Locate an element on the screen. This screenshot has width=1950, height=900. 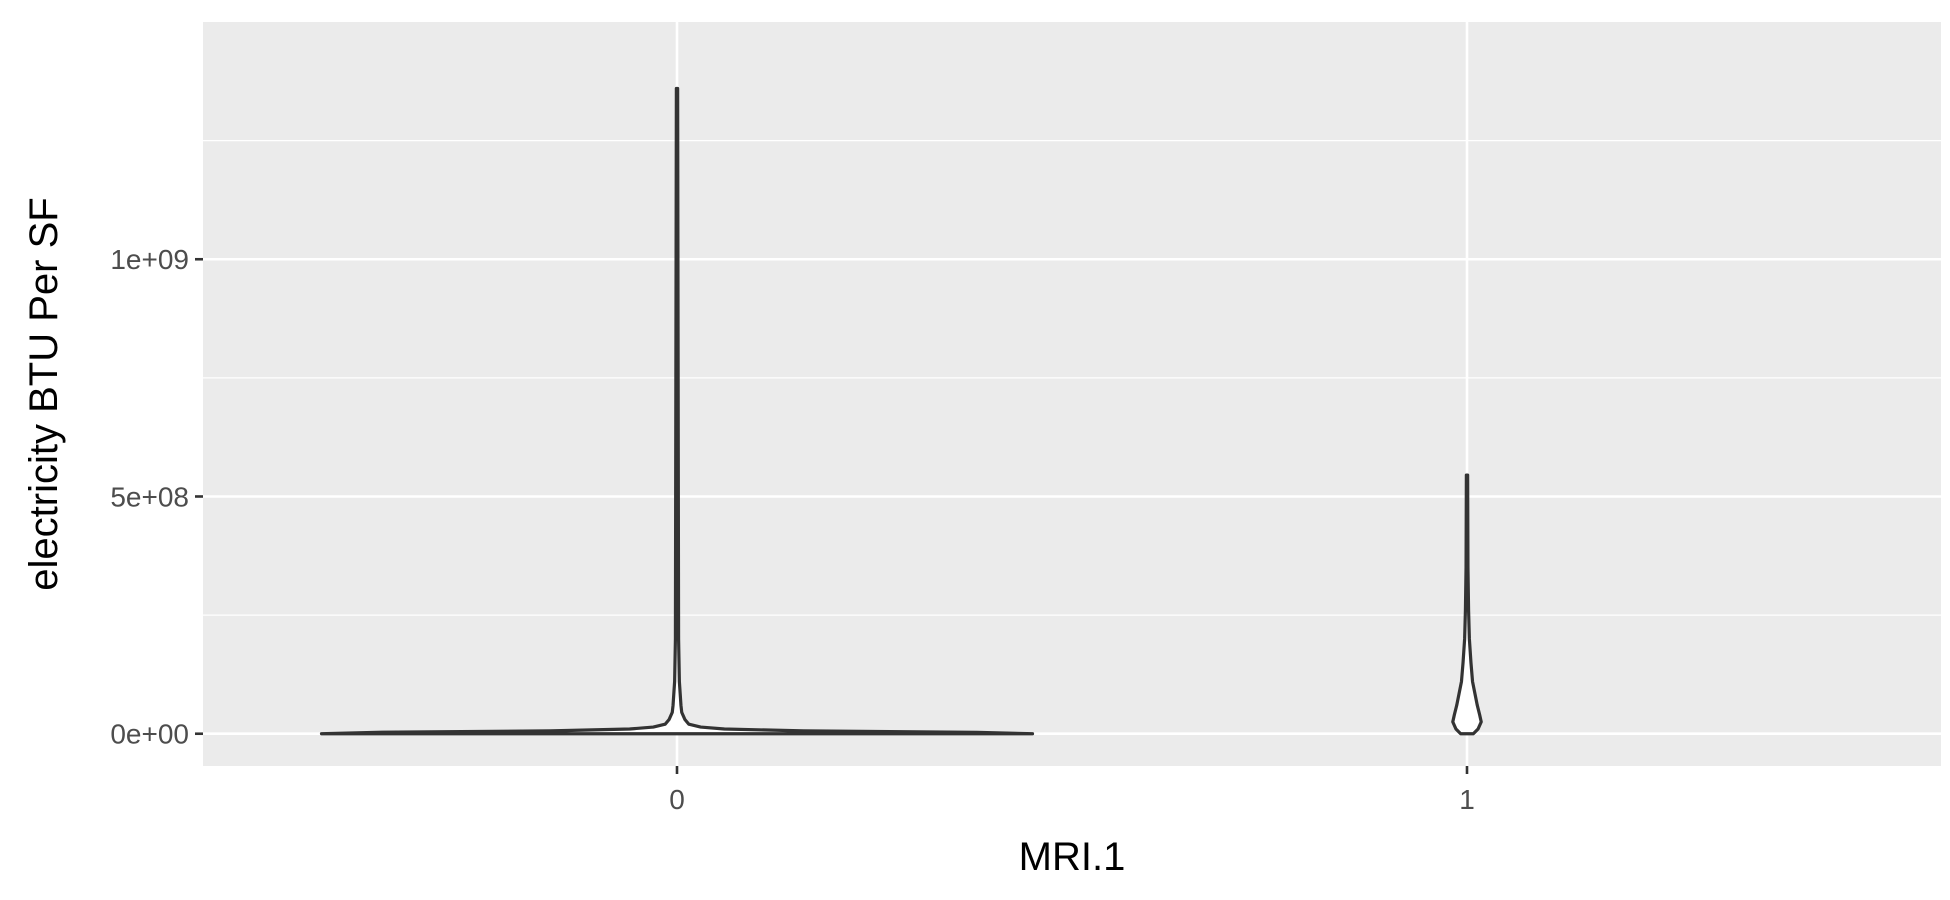
y-tick-label: 5e+08 is located at coordinates (149, 496).